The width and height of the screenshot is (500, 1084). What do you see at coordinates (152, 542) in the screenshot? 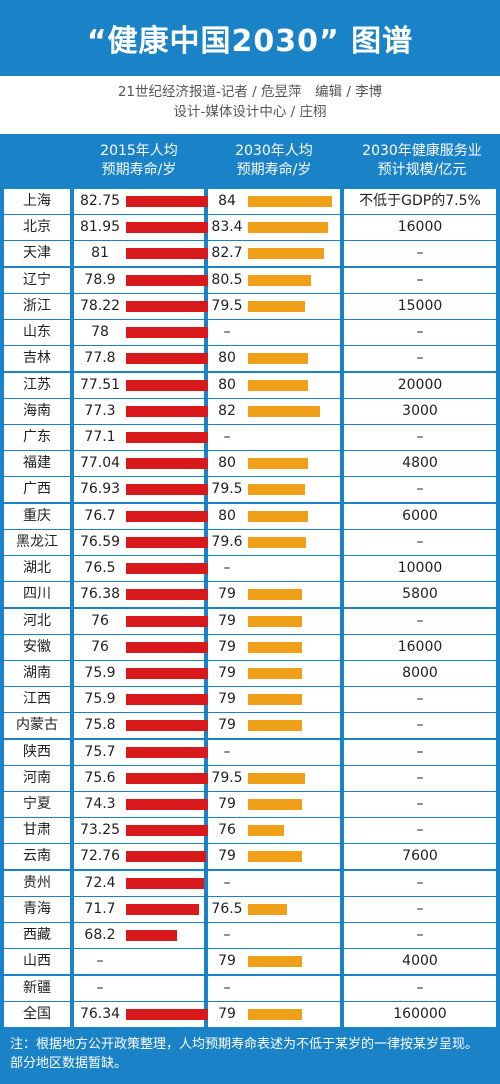
I see `life-2015-cell: 76.59` at bounding box center [152, 542].